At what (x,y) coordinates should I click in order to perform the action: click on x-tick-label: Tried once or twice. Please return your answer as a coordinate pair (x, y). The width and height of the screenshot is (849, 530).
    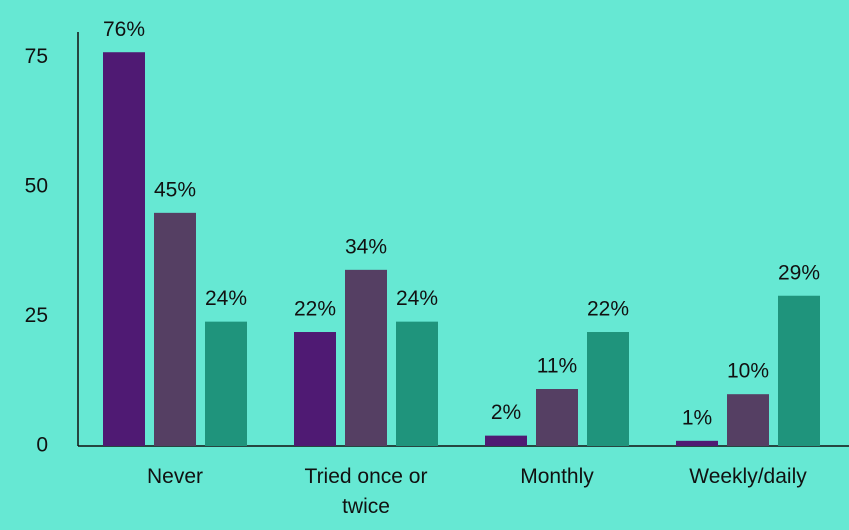
    Looking at the image, I should click on (366, 491).